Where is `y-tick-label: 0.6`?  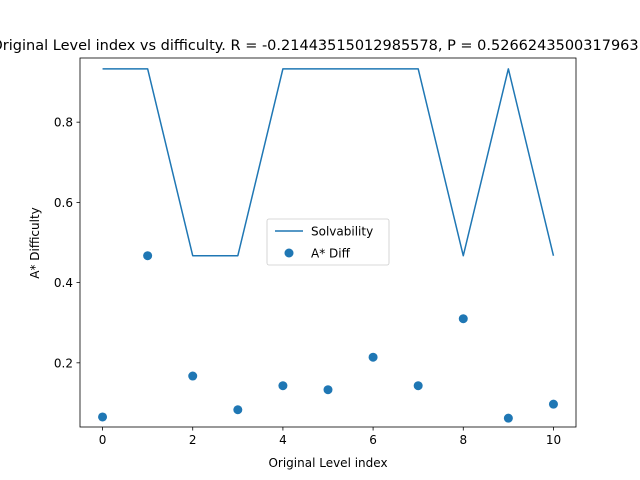 y-tick-label: 0.6 is located at coordinates (63, 203).